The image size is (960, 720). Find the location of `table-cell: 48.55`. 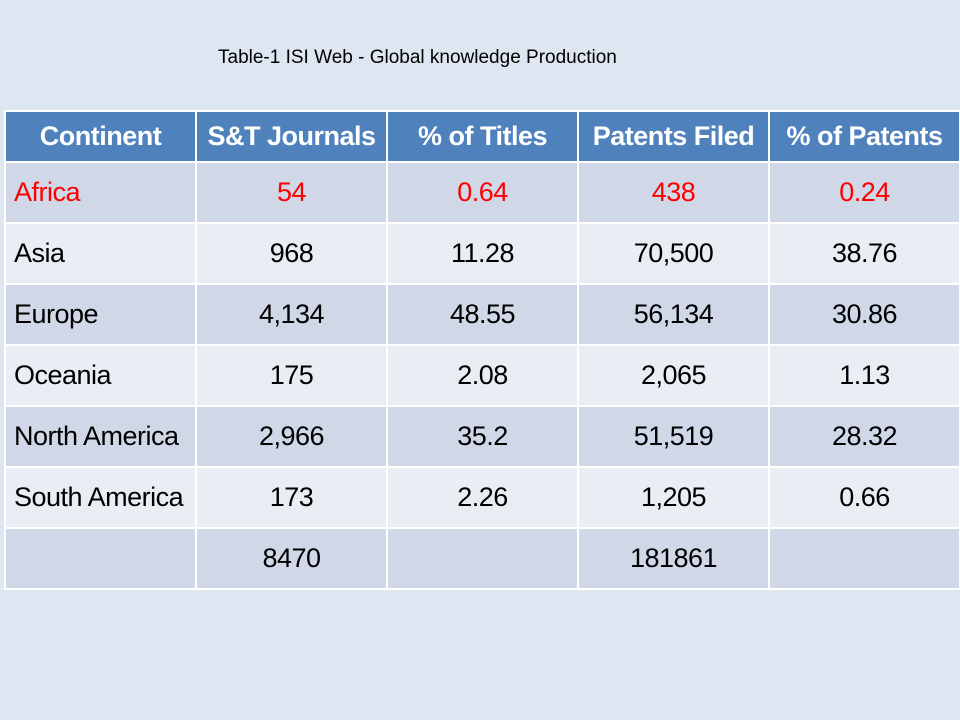

table-cell: 48.55 is located at coordinates (482, 314).